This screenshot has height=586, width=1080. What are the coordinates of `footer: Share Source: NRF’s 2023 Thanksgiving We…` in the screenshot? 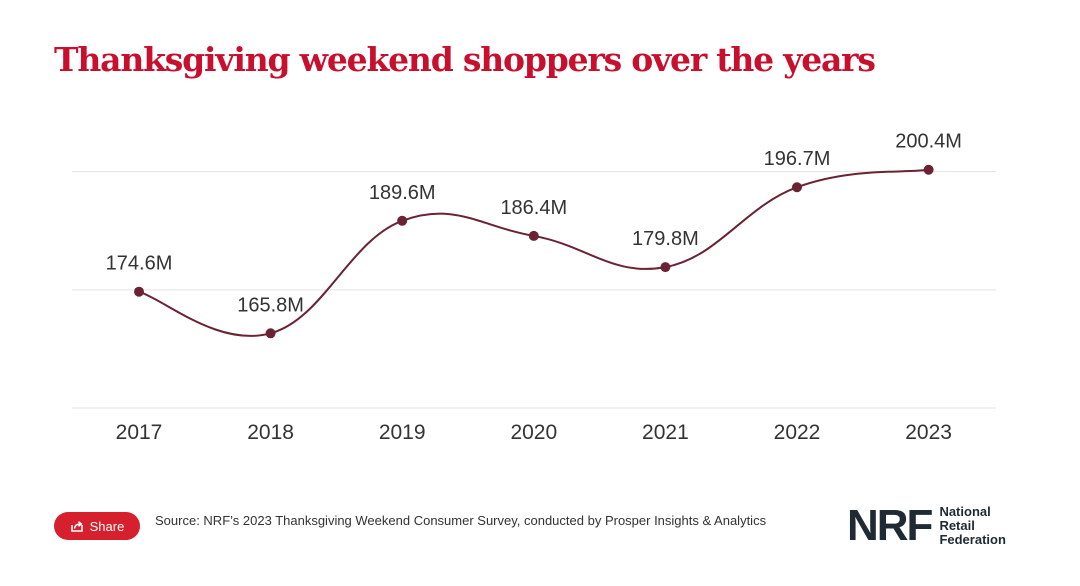 It's located at (540, 530).